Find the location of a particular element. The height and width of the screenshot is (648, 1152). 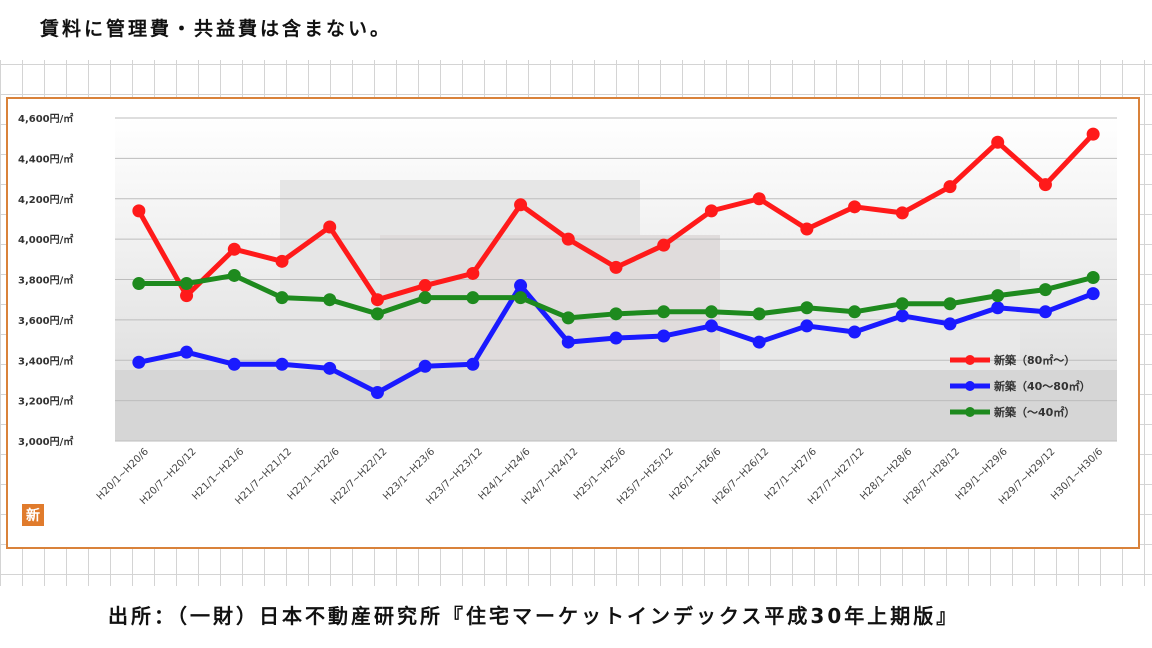

legend-label: 新築（40～80㎡） is located at coordinates (1042, 386).